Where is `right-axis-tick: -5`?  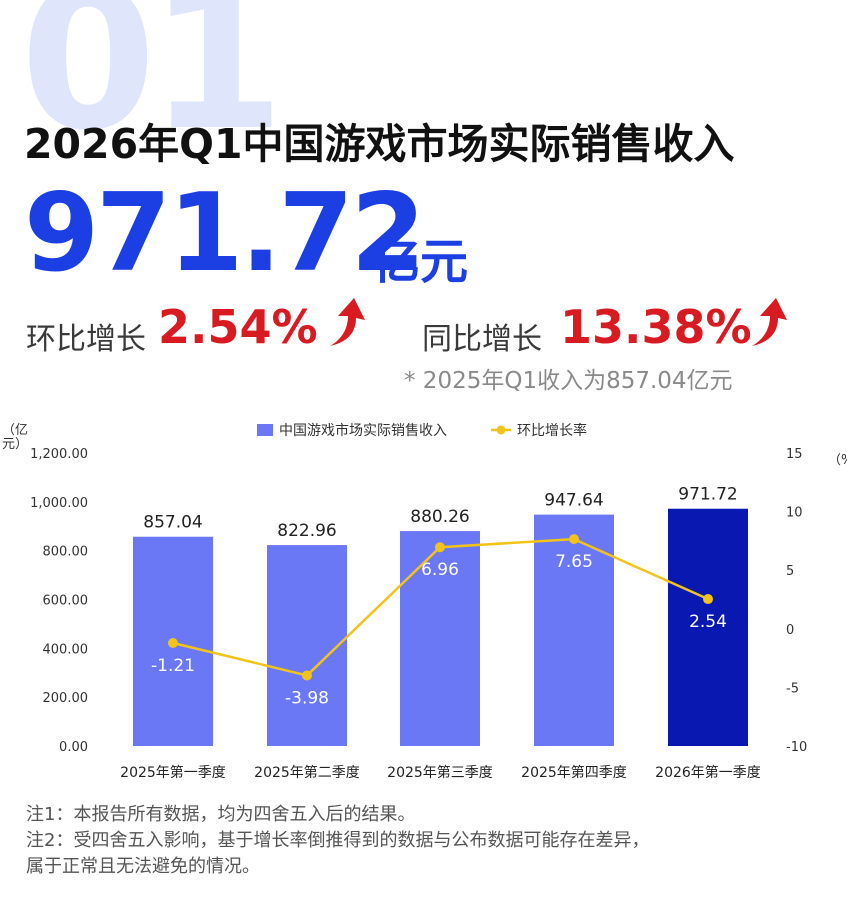
right-axis-tick: -5 is located at coordinates (792, 688).